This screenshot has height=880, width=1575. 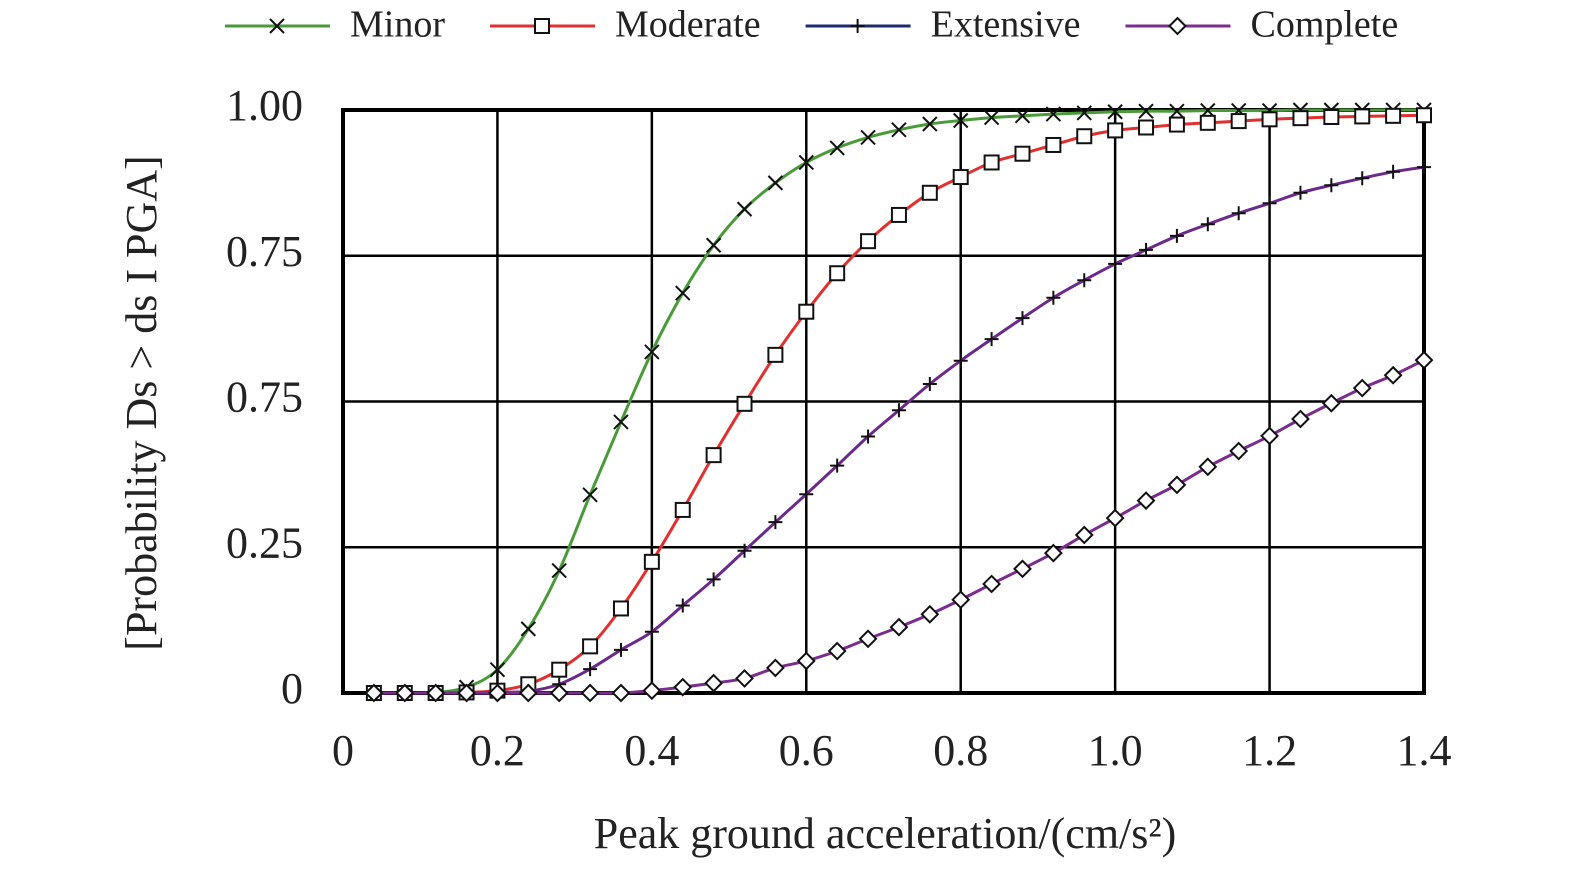 What do you see at coordinates (141, 402) in the screenshot?
I see `y-axis-label: [Probability Ds > ds I PGA]` at bounding box center [141, 402].